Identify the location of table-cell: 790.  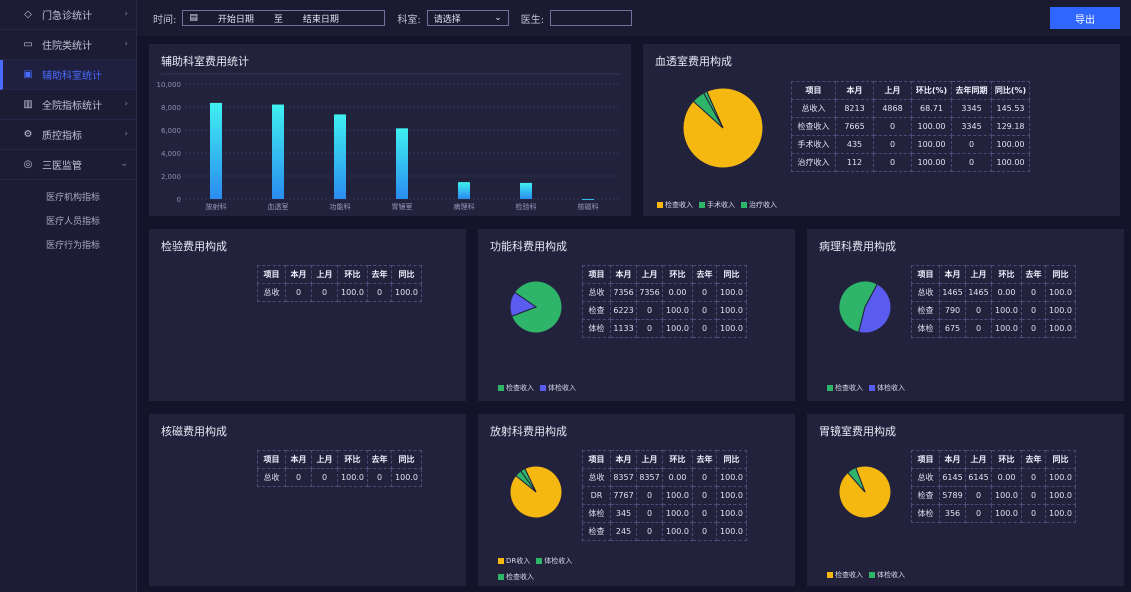
(952, 310).